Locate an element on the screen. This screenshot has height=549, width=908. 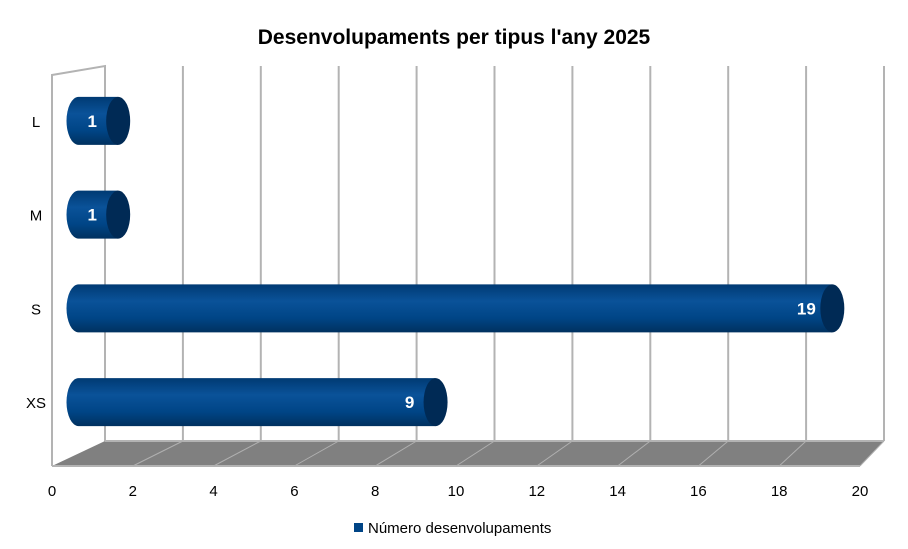
y-tick-label: M is located at coordinates (36, 216).